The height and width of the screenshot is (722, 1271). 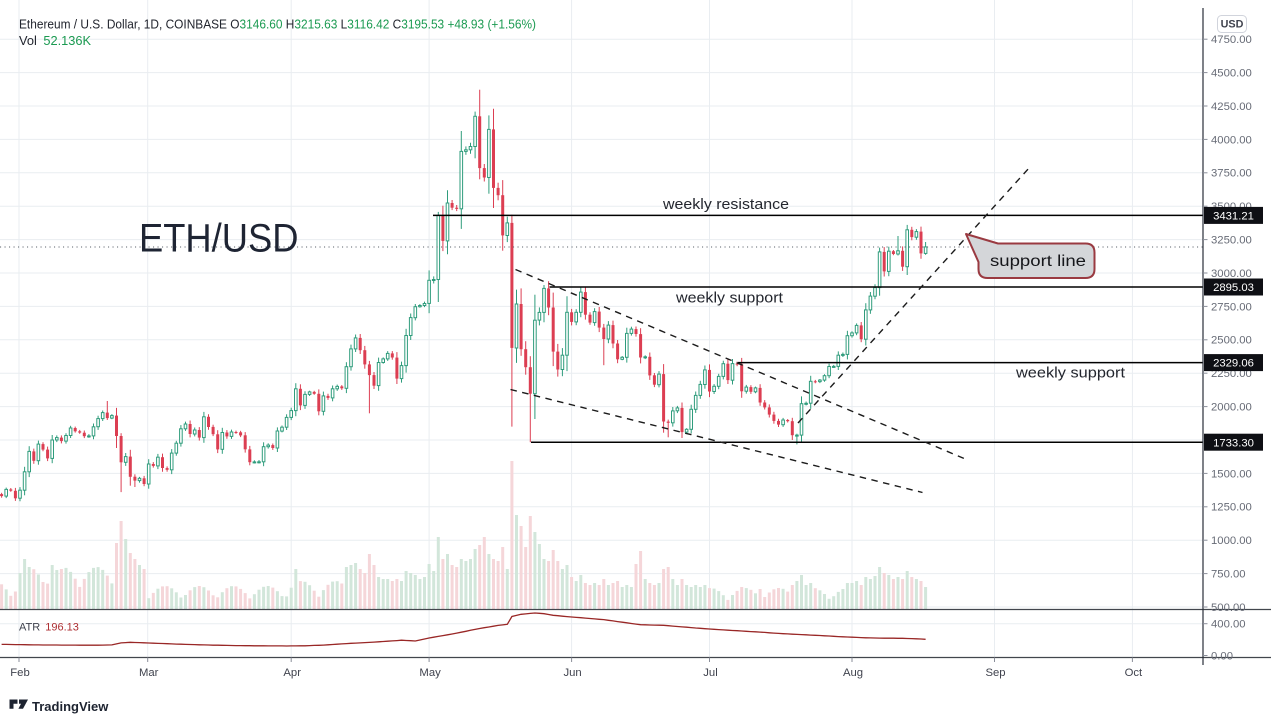 I want to click on svg-text: 2750.00, so click(x=1231, y=307).